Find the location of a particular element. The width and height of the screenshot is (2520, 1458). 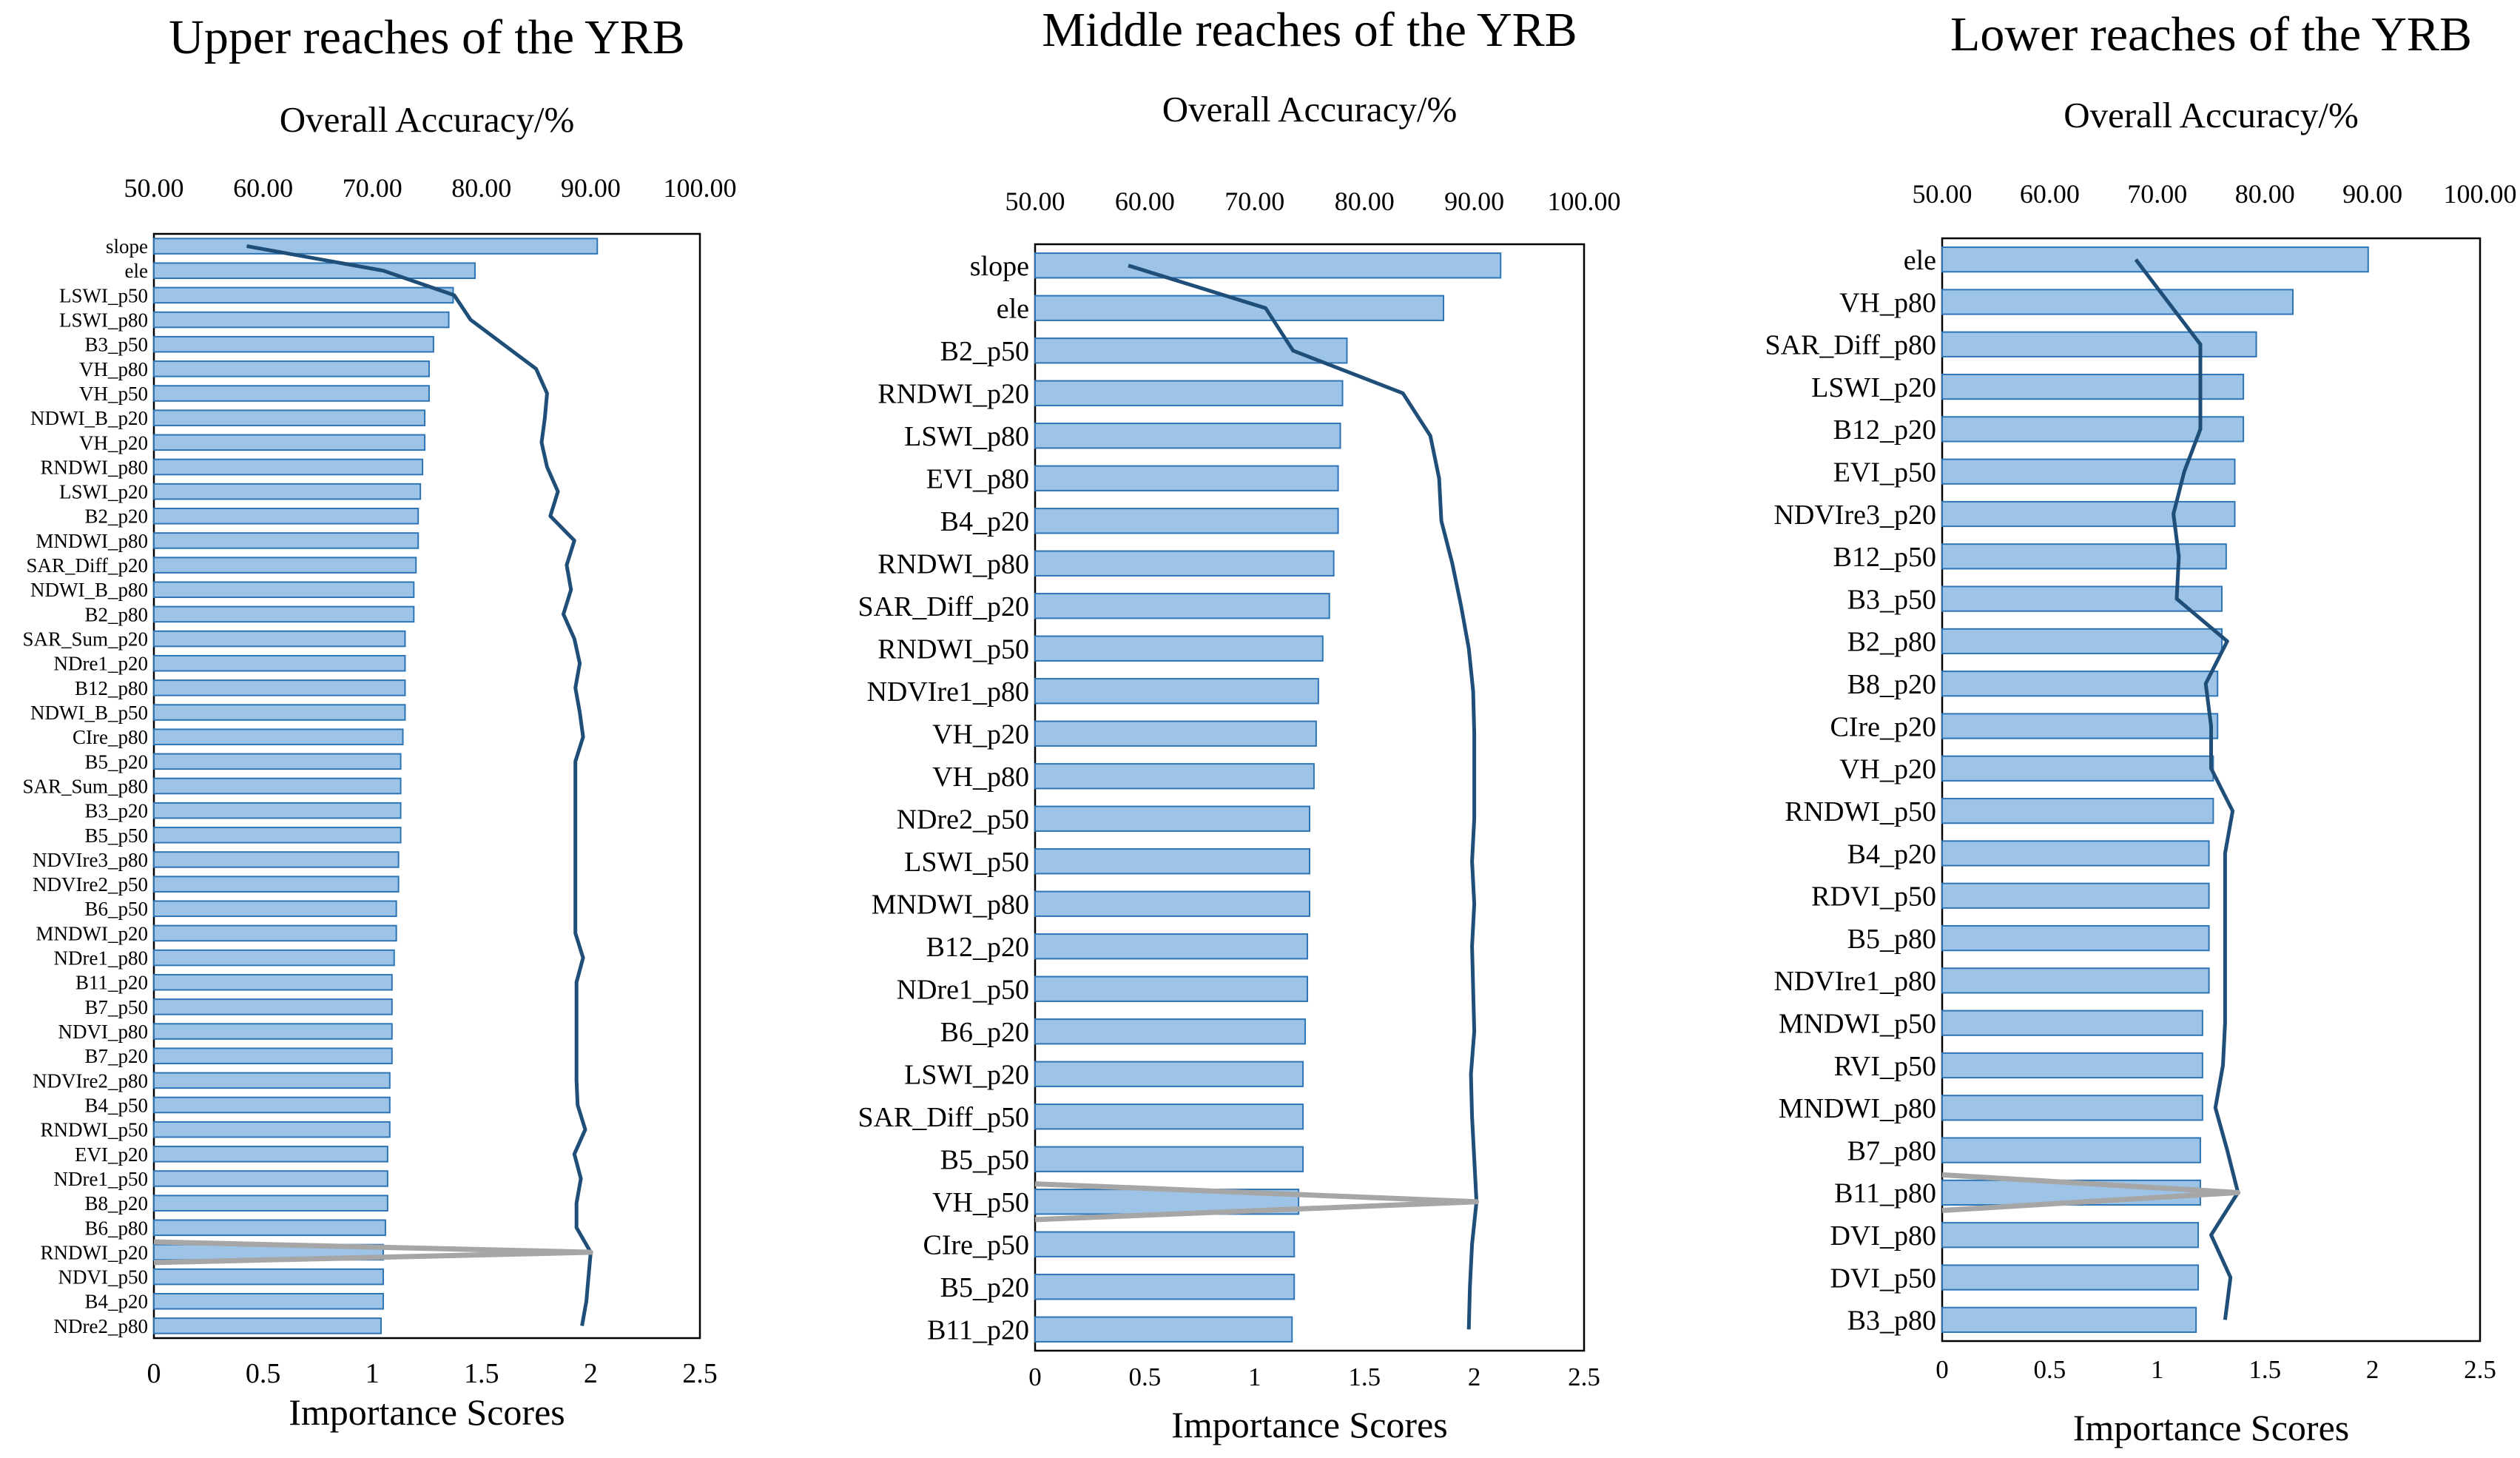

lower-category-label: B2_p80 is located at coordinates (1891, 642).